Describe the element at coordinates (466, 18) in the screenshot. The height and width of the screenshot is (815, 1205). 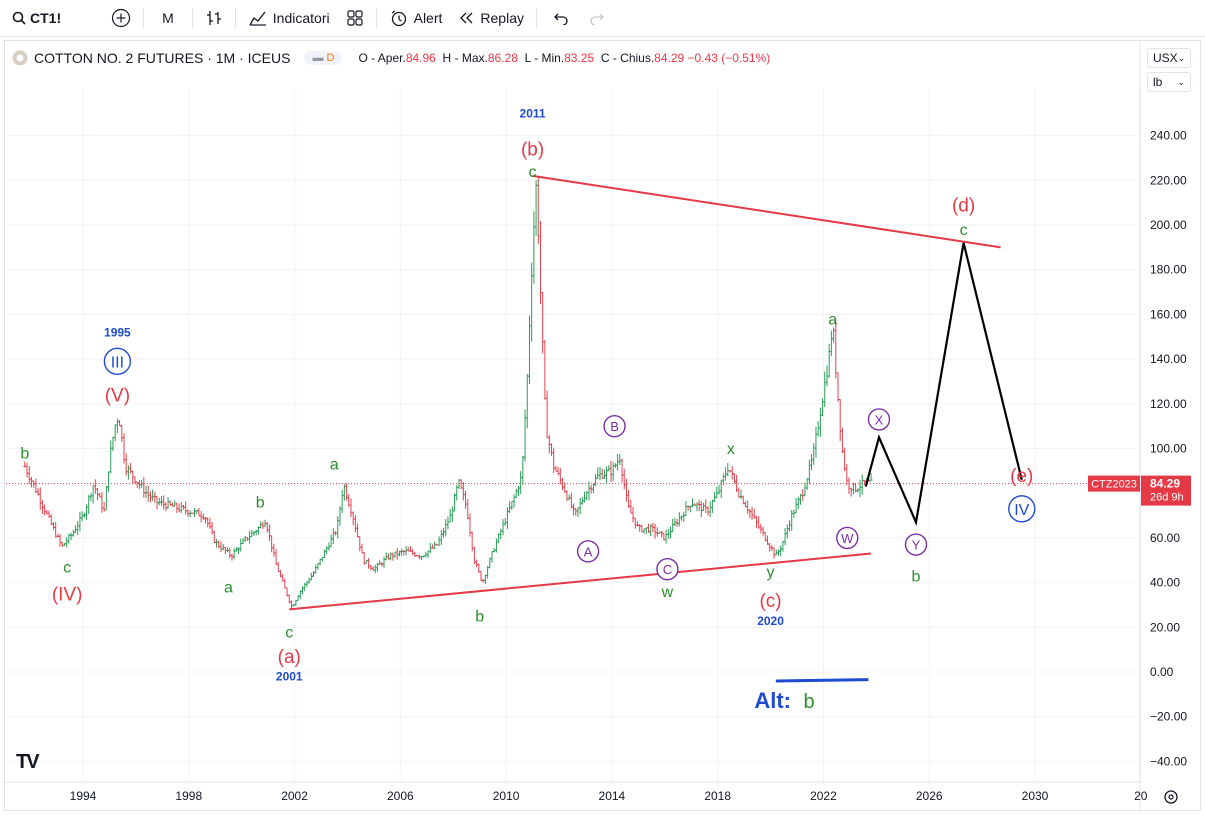
I see `rewind-icon` at that location.